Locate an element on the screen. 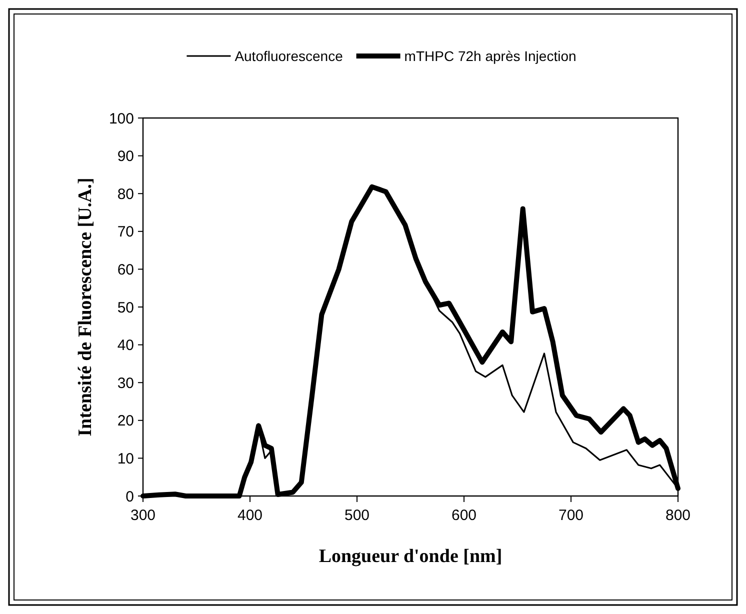  x-tick-label: 600 is located at coordinates (464, 515).